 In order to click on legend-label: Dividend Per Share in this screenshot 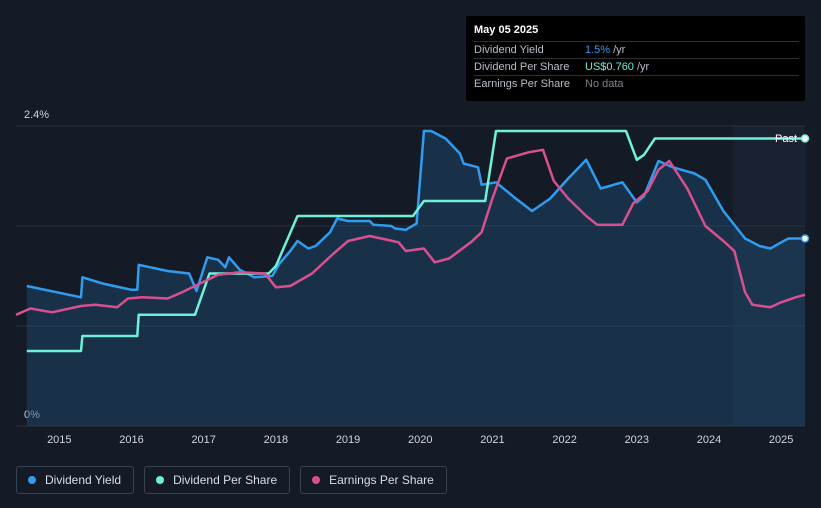, I will do `click(225, 480)`.